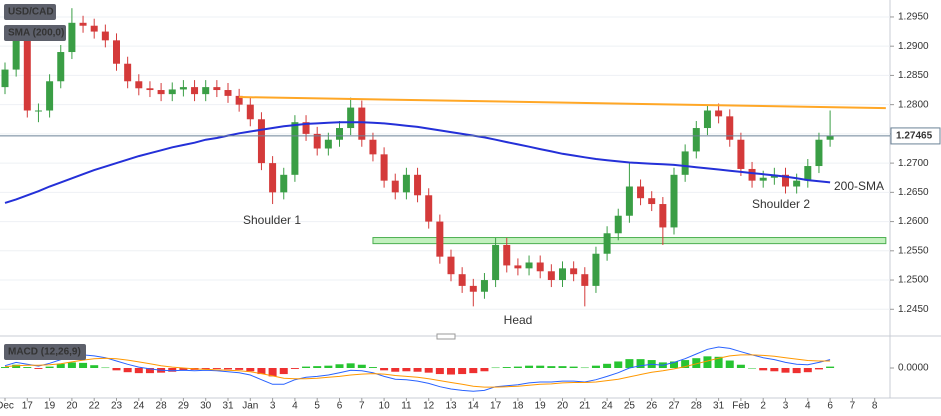  What do you see at coordinates (562, 103) in the screenshot?
I see `neckline` at bounding box center [562, 103].